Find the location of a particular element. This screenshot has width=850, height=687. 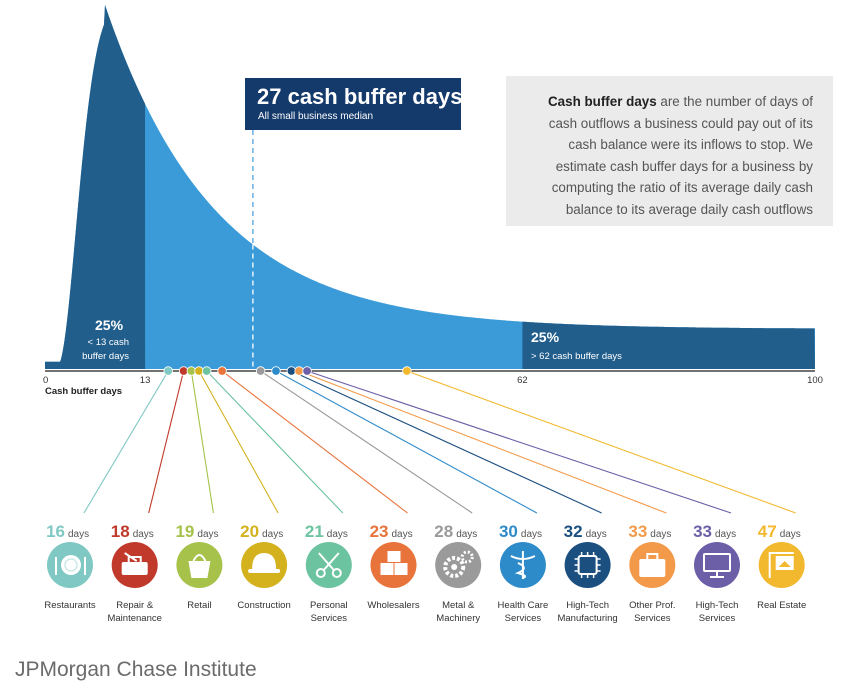

industry-days-value: 23 is located at coordinates (379, 531).